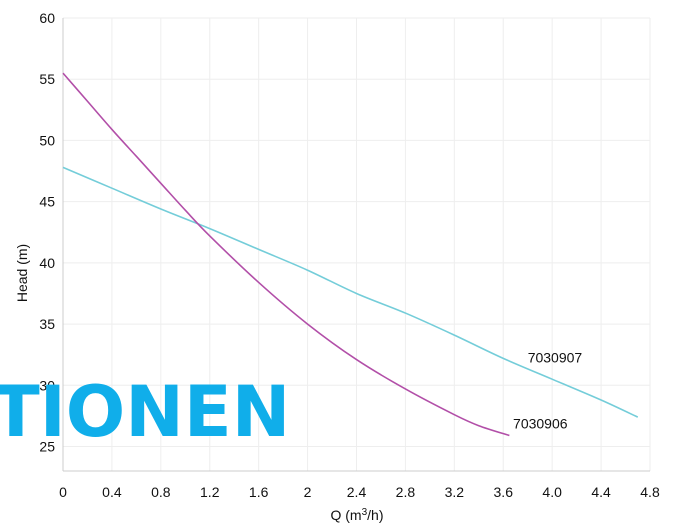 Image resolution: width=676 pixels, height=527 pixels. What do you see at coordinates (47, 79) in the screenshot?
I see `y-tick-label: 55` at bounding box center [47, 79].